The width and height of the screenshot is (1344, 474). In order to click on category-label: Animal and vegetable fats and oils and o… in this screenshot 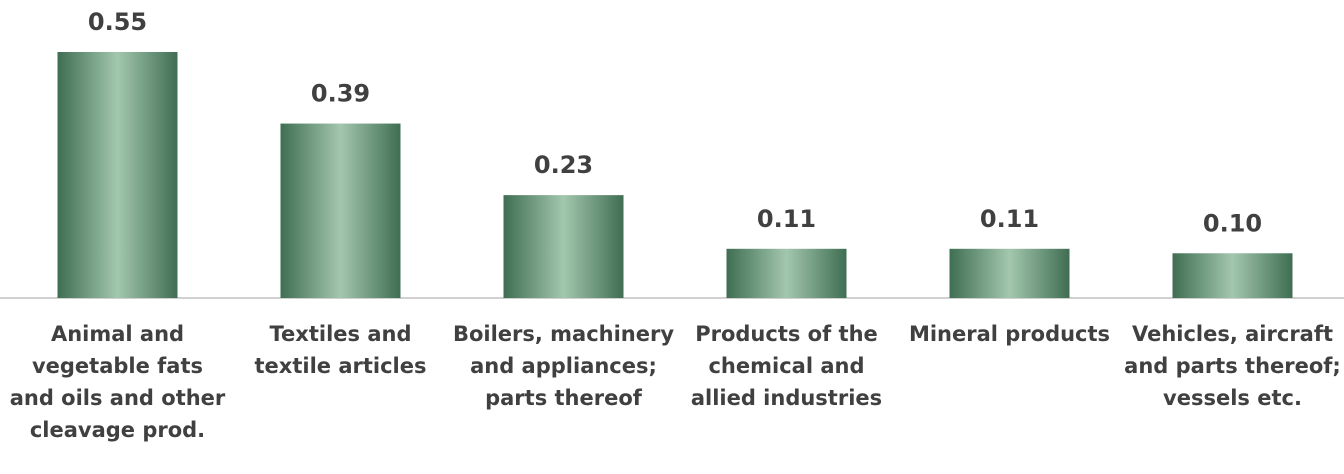, I will do `click(117, 382)`.